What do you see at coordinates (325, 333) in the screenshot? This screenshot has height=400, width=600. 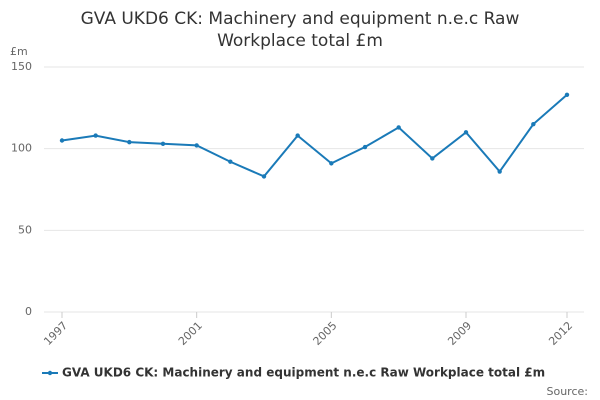 I see `x-tick-label: 2005` at bounding box center [325, 333].